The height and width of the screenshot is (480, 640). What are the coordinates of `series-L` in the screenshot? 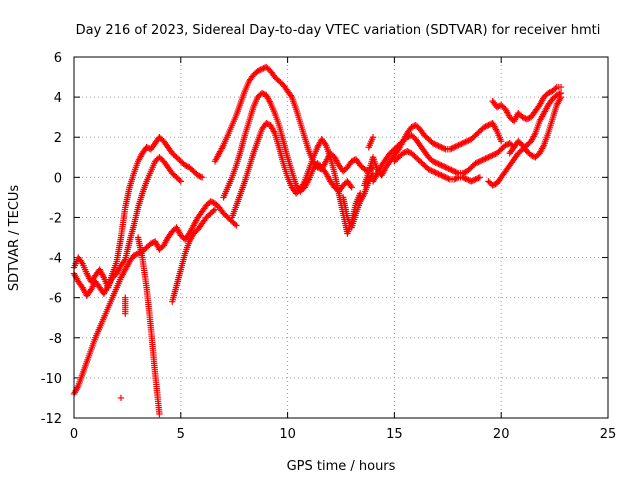 It's located at (437, 166).